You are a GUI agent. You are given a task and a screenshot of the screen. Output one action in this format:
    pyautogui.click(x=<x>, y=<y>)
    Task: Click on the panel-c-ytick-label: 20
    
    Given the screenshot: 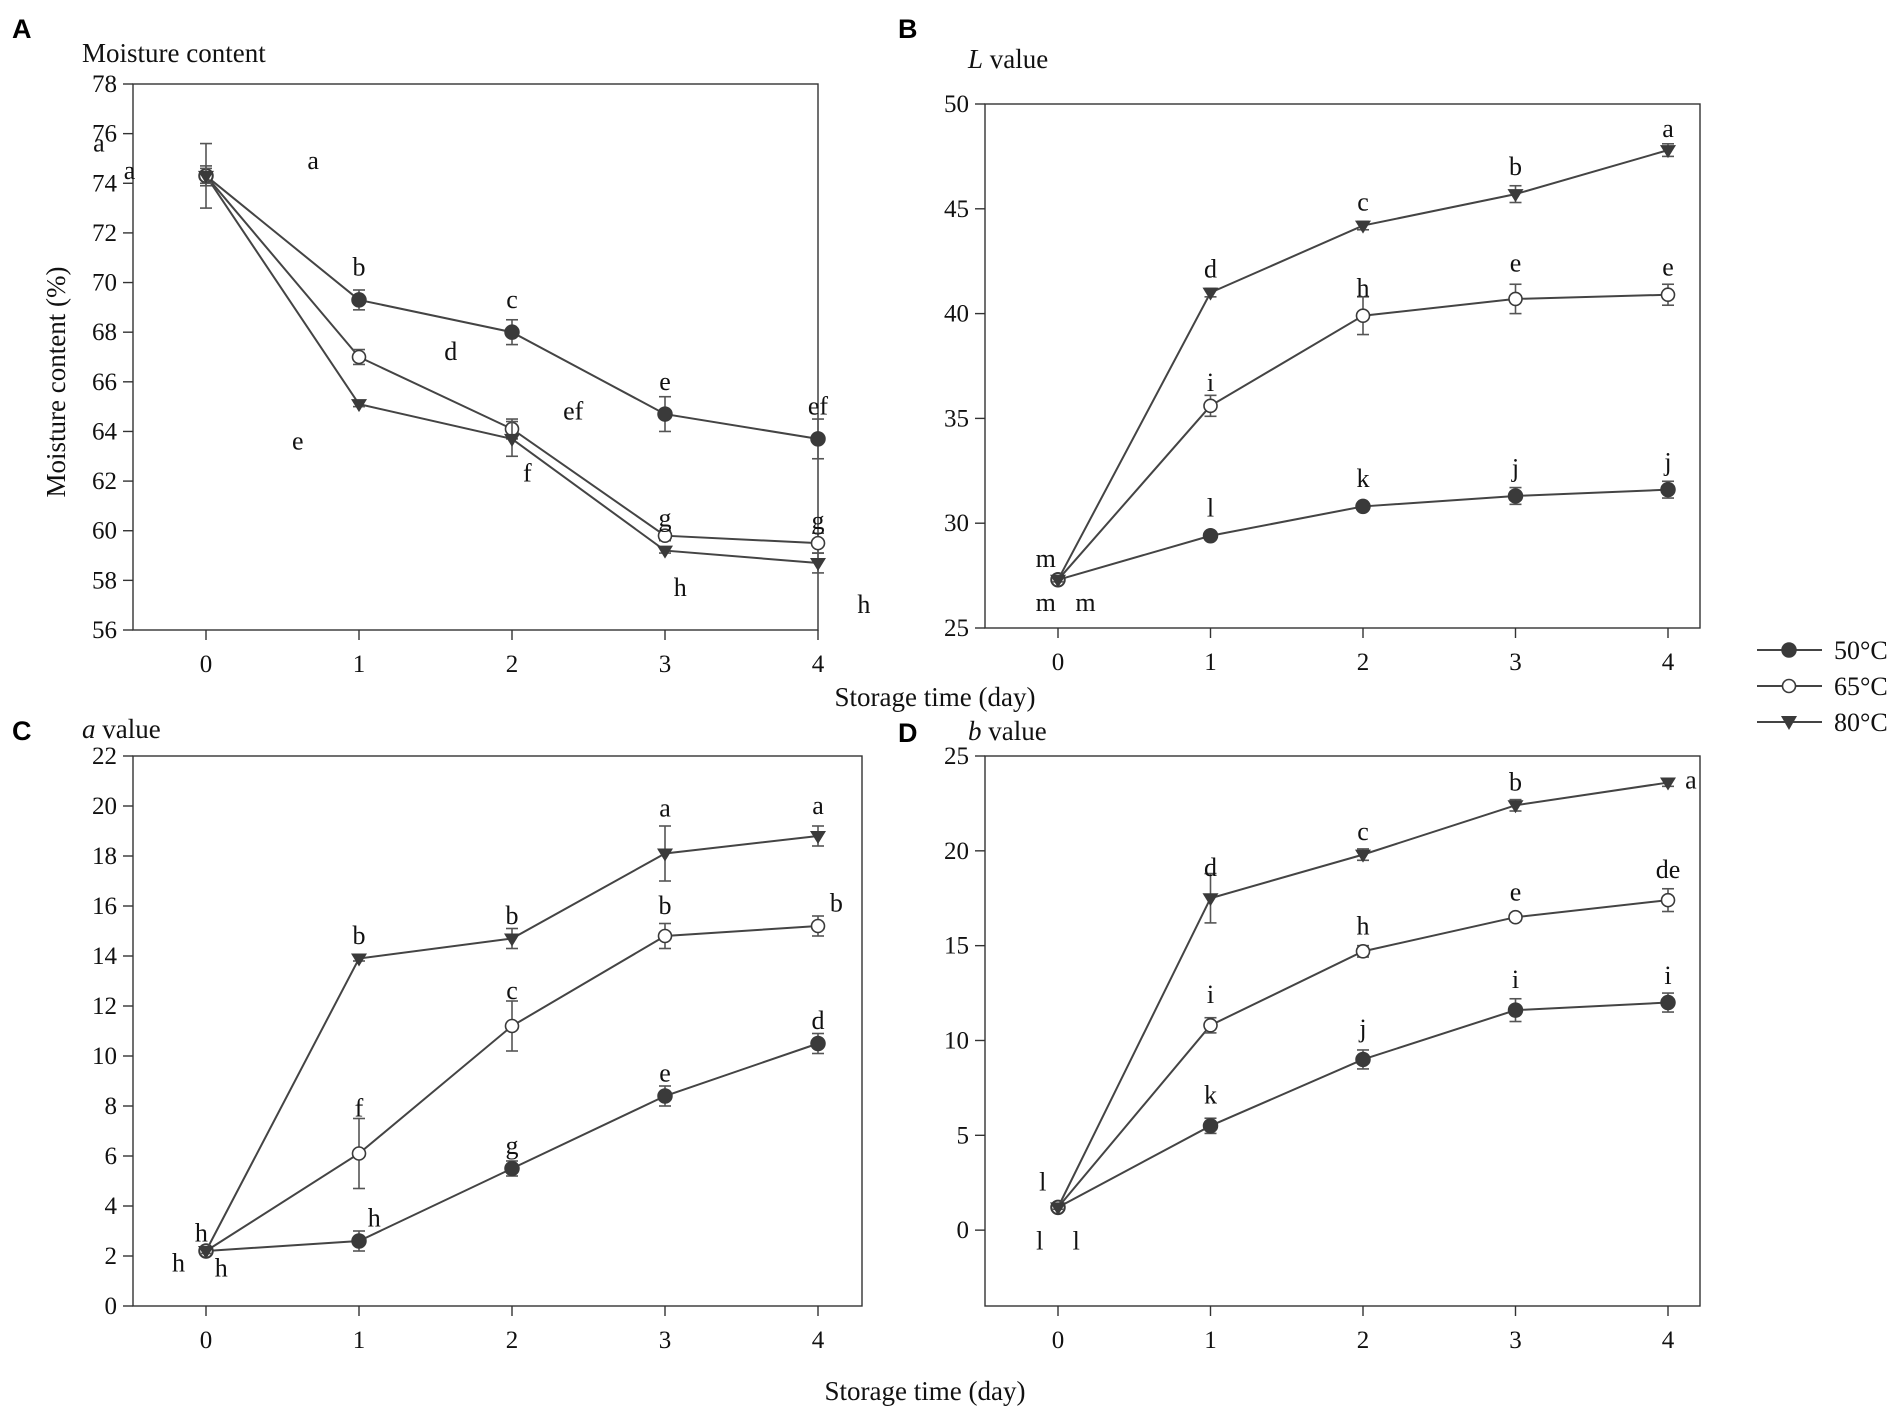 What is the action you would take?
    pyautogui.click(x=104, y=806)
    